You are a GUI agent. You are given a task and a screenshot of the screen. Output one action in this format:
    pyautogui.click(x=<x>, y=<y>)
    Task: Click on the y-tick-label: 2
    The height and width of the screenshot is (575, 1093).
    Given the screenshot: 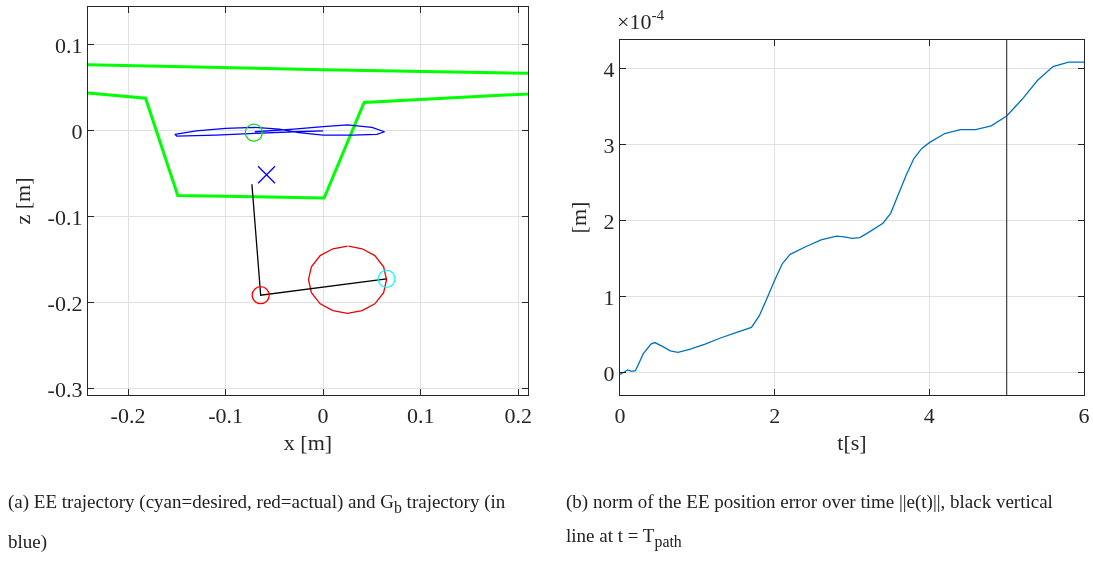 What is the action you would take?
    pyautogui.click(x=609, y=221)
    